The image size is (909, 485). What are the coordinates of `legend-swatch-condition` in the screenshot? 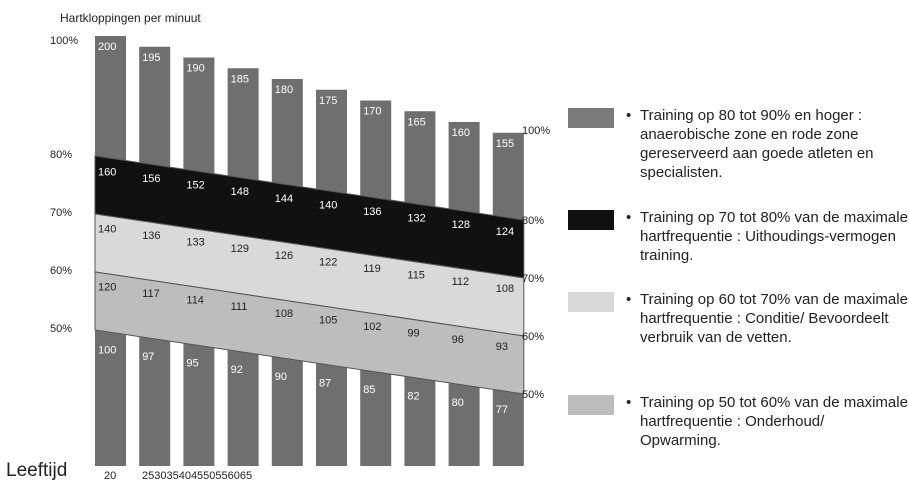 It's located at (591, 302).